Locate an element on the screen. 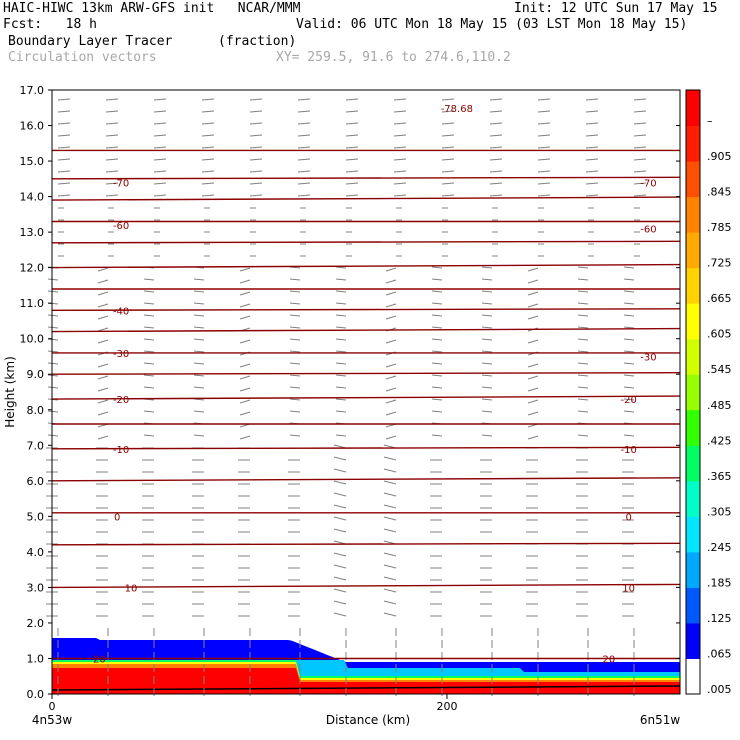 The width and height of the screenshot is (740, 740). colorbar-frame is located at coordinates (693, 392).